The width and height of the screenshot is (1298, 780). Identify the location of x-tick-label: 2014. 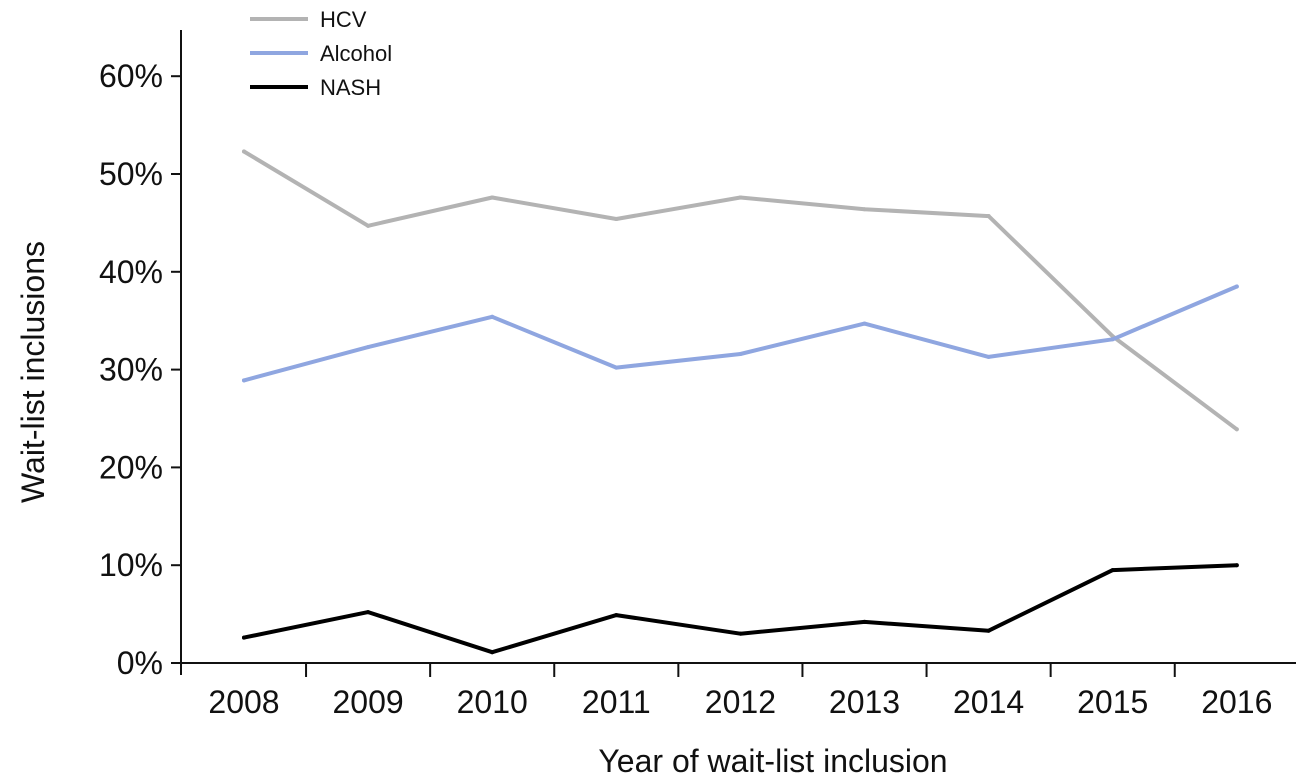
(988, 702).